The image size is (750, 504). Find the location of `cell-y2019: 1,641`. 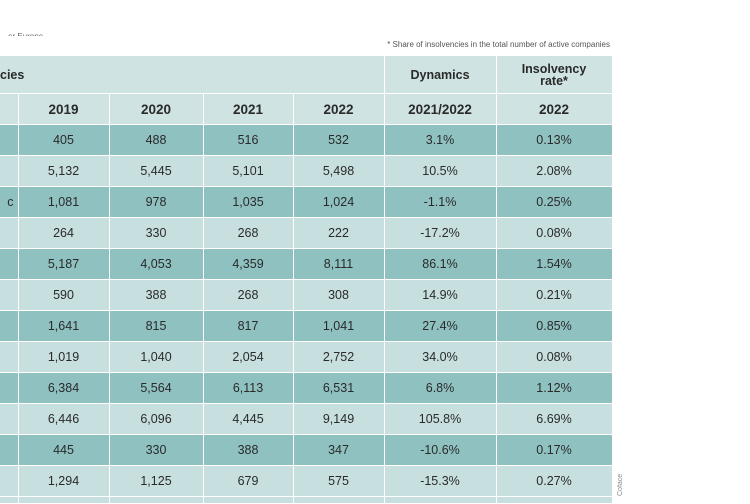

cell-y2019: 1,641 is located at coordinates (64, 326).